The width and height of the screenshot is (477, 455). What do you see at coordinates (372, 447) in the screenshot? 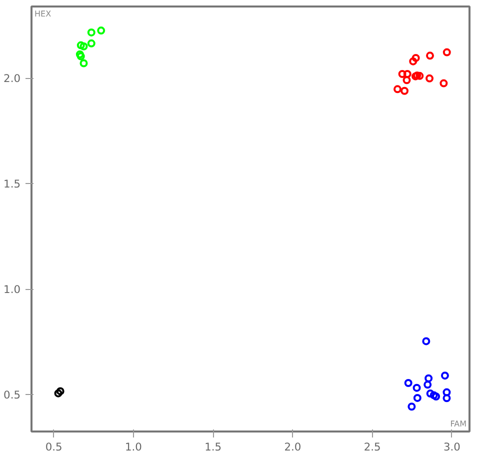
I see `x-tick-label: 2.5` at bounding box center [372, 447].